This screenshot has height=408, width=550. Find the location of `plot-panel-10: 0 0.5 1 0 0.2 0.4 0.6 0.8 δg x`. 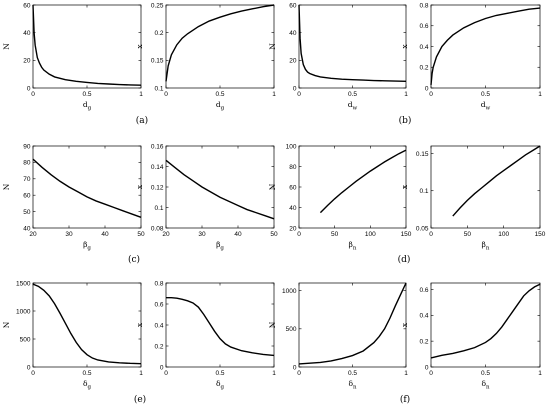

plot-panel-10: 0 0.5 1 0 0.2 0.4 0.6 0.8 δg x is located at coordinates (205, 335).